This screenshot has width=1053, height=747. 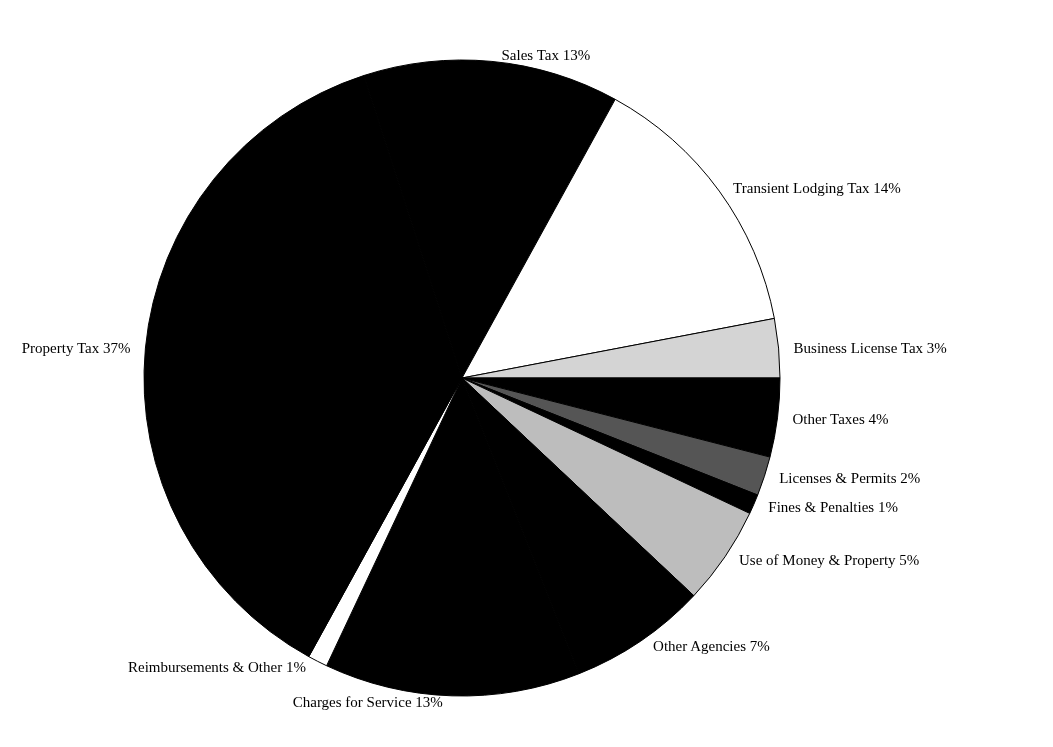 I want to click on slice-label: Transient Lodging Tax 14%, so click(x=817, y=187).